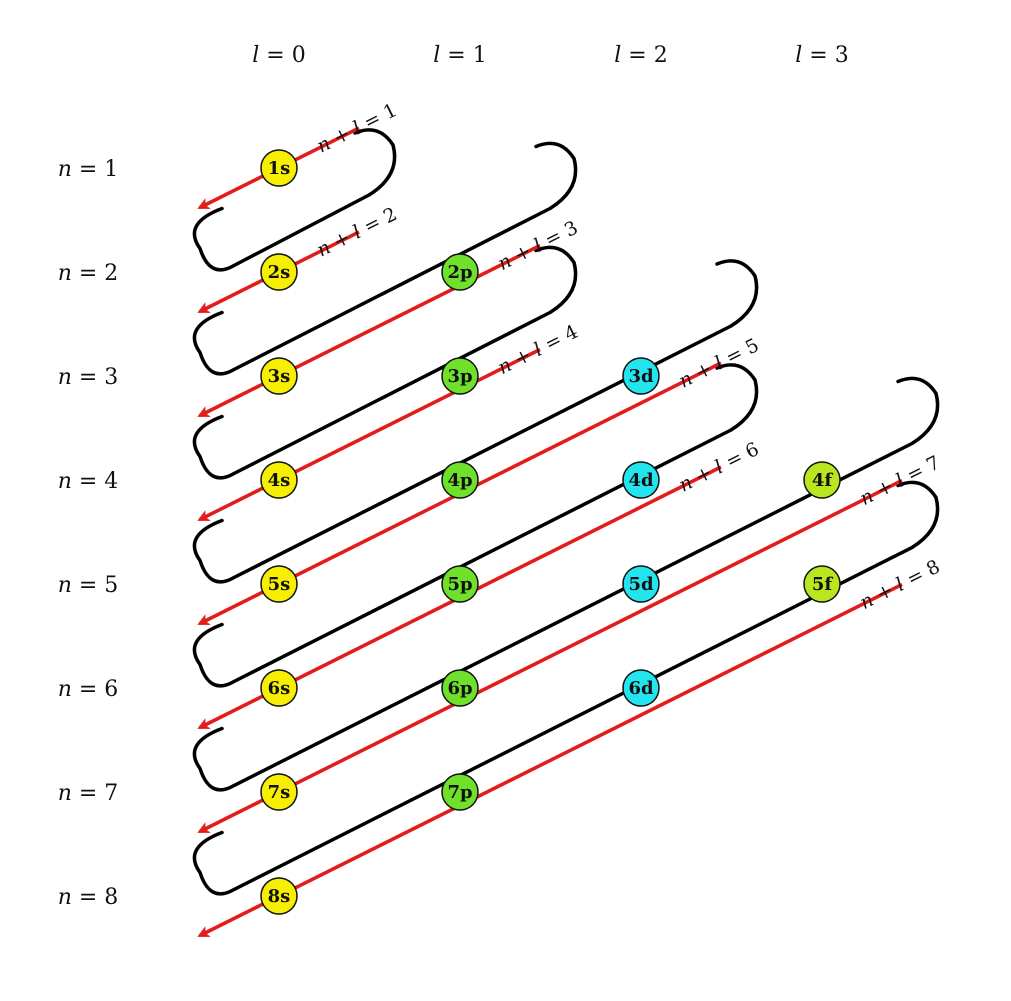 This screenshot has height=1001, width=1011. I want to click on orbital-2s: 2s, so click(279, 272).